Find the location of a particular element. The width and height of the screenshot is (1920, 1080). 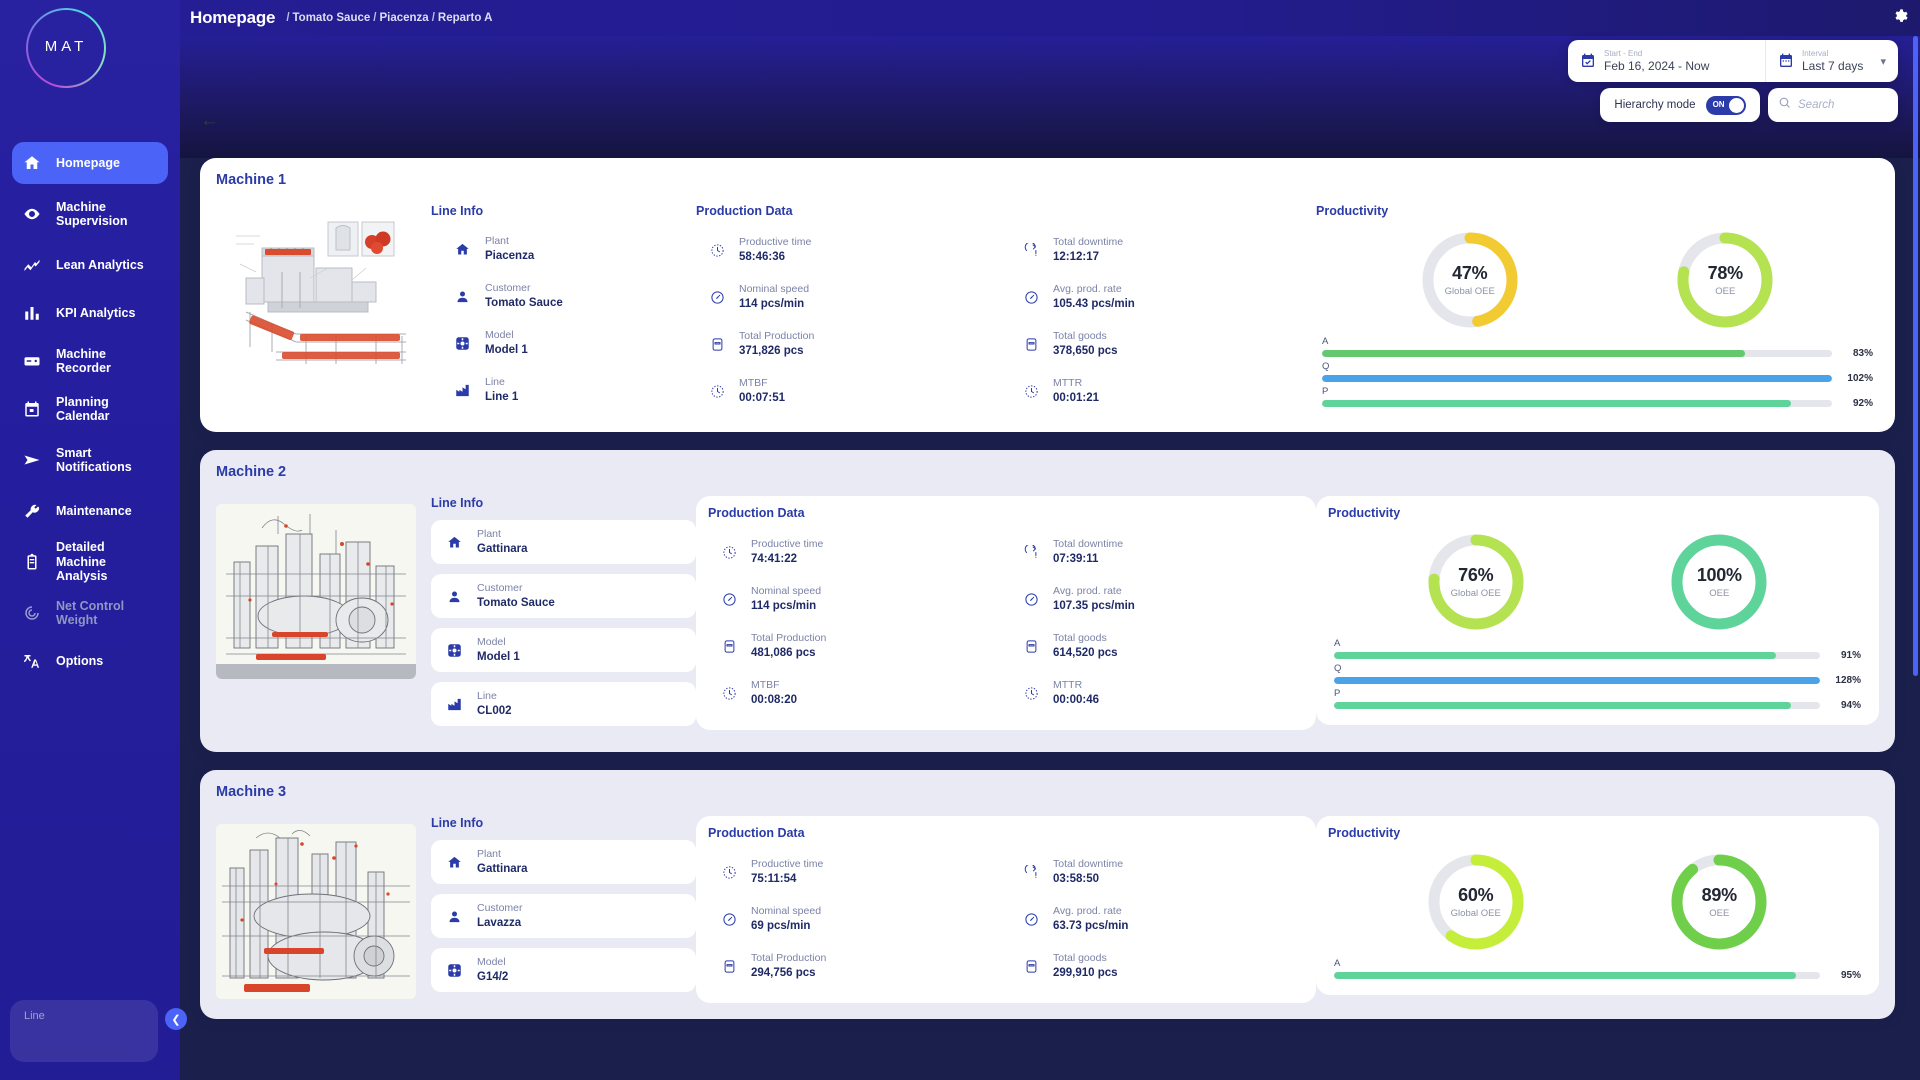

production-total_production: Total Production 481,086 pcs is located at coordinates (855, 646).